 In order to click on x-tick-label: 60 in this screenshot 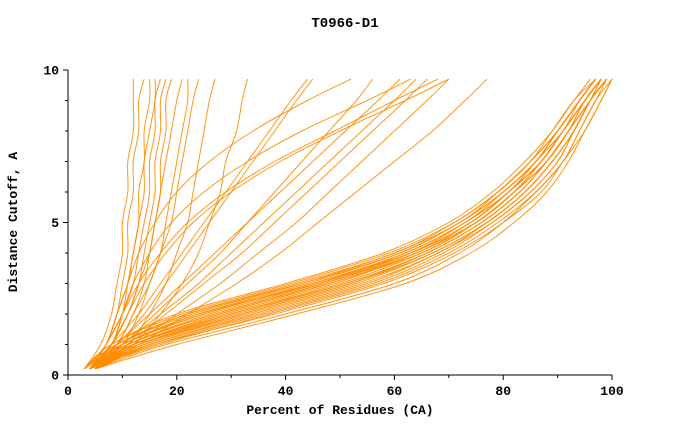, I will do `click(395, 391)`.